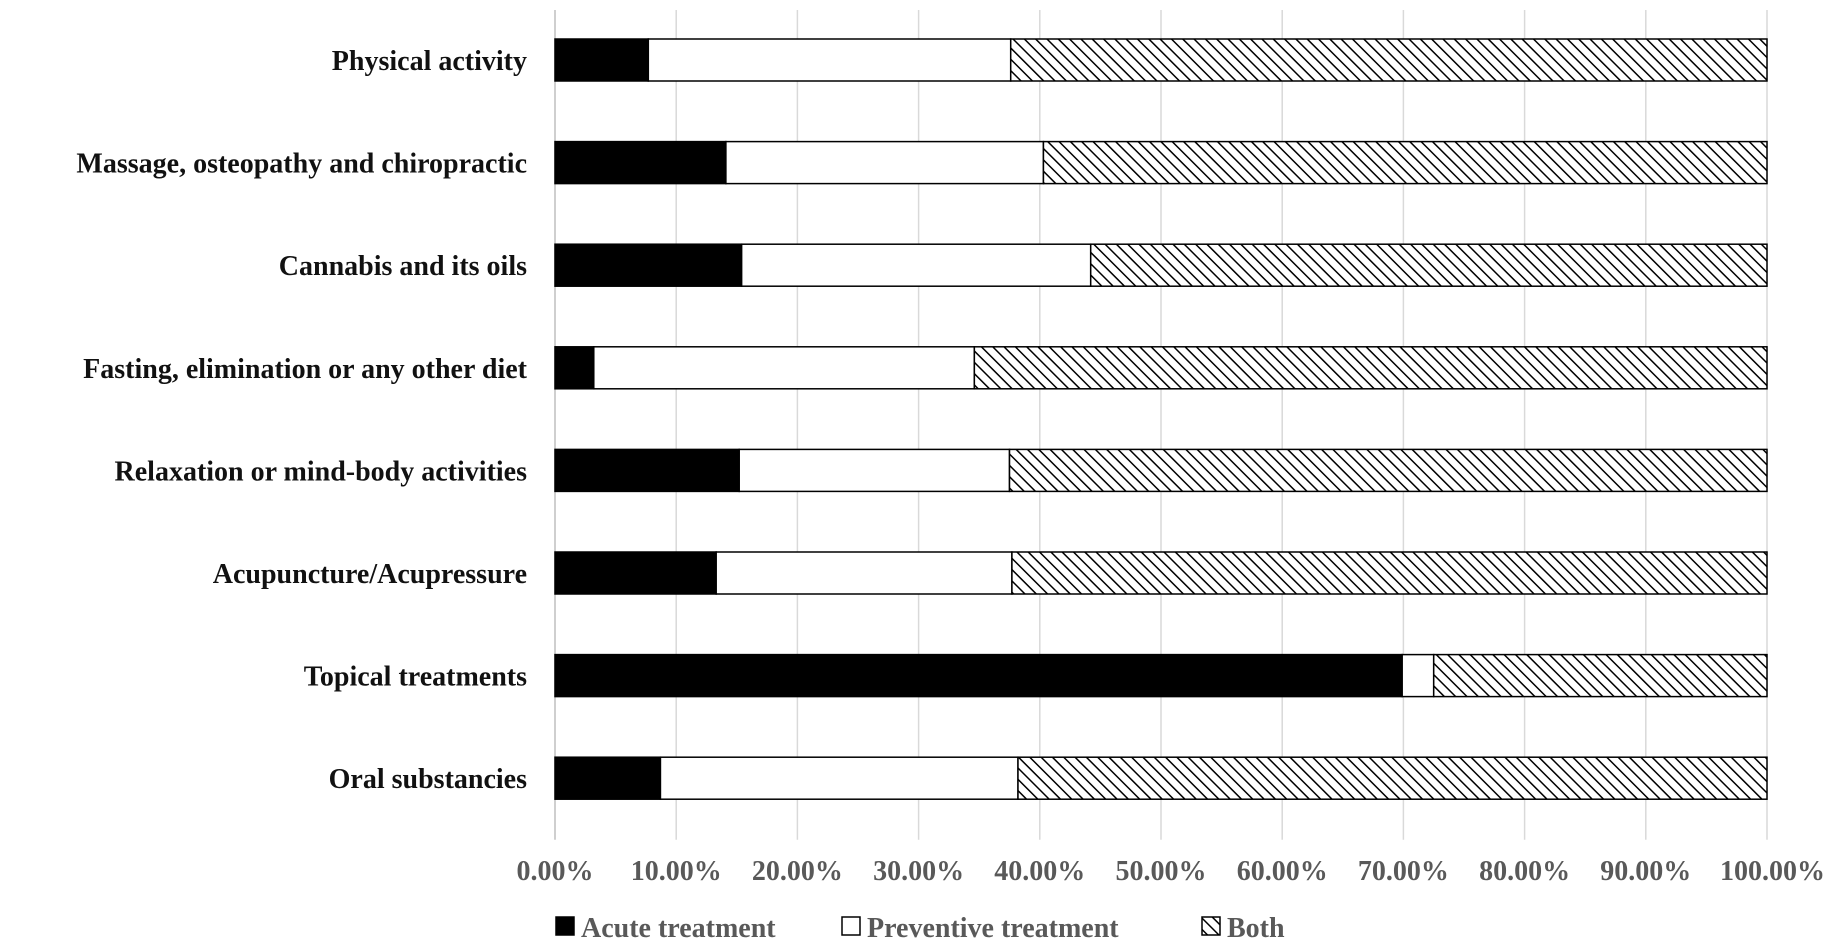  I want to click on legend-label-both: Both, so click(1256, 928).